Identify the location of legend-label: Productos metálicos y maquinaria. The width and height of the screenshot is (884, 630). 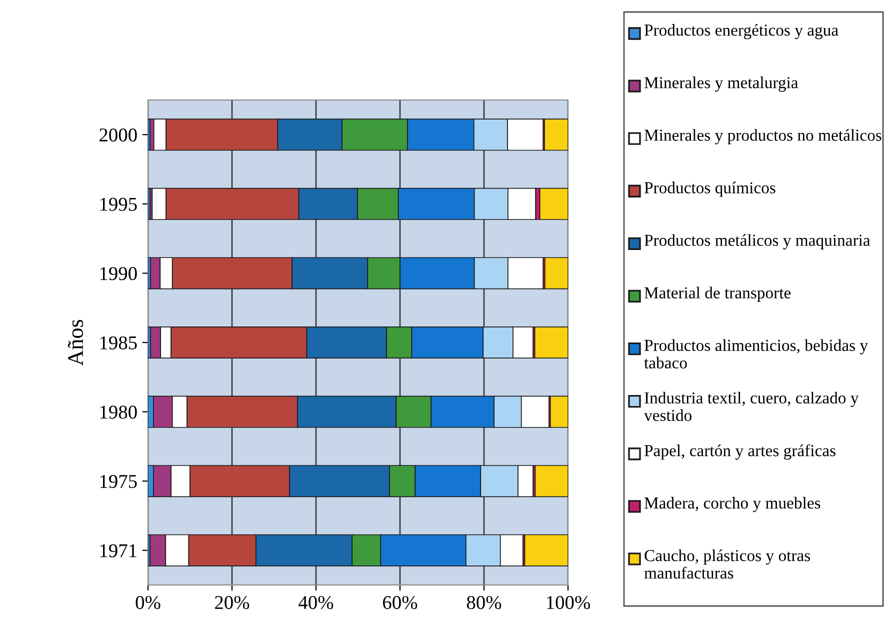
(757, 242).